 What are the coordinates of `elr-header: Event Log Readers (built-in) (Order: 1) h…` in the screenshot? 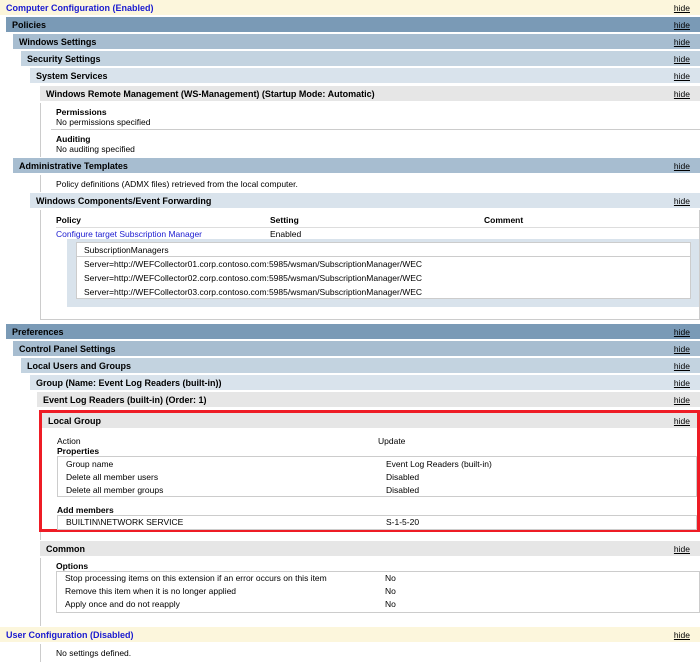 It's located at (368, 400).